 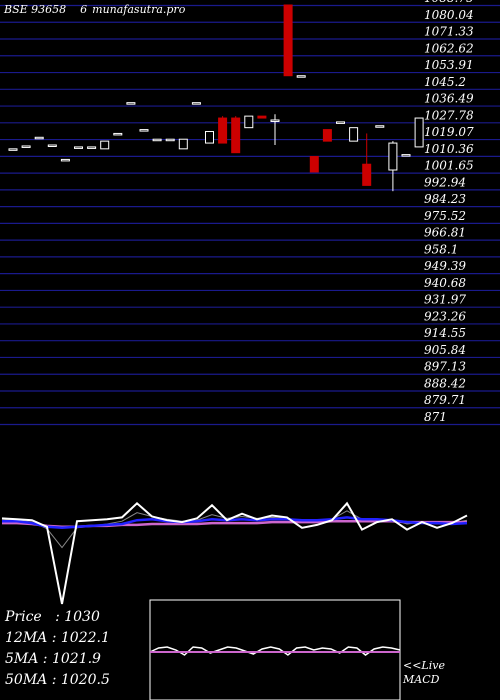 What do you see at coordinates (441, 249) in the screenshot?
I see `price-tick-label: 958.1` at bounding box center [441, 249].